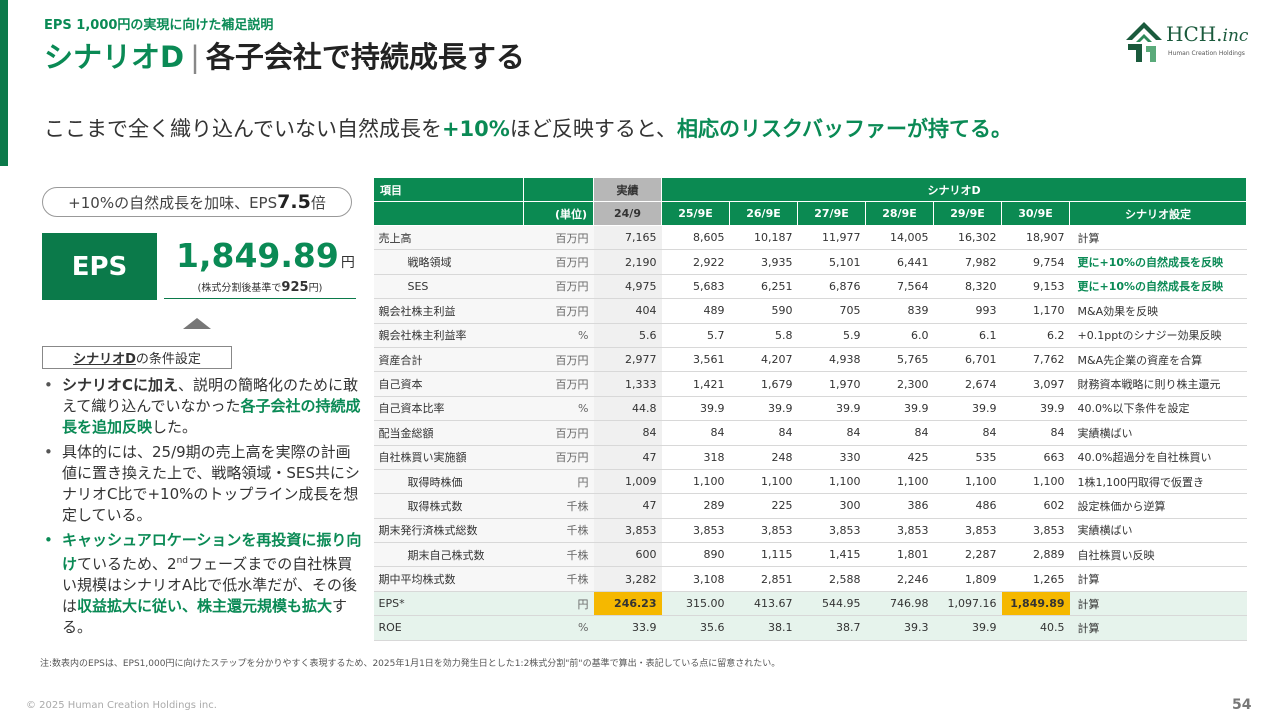 The height and width of the screenshot is (720, 1280). Describe the element at coordinates (627, 360) in the screenshot. I see `row-value: 2,977` at that location.